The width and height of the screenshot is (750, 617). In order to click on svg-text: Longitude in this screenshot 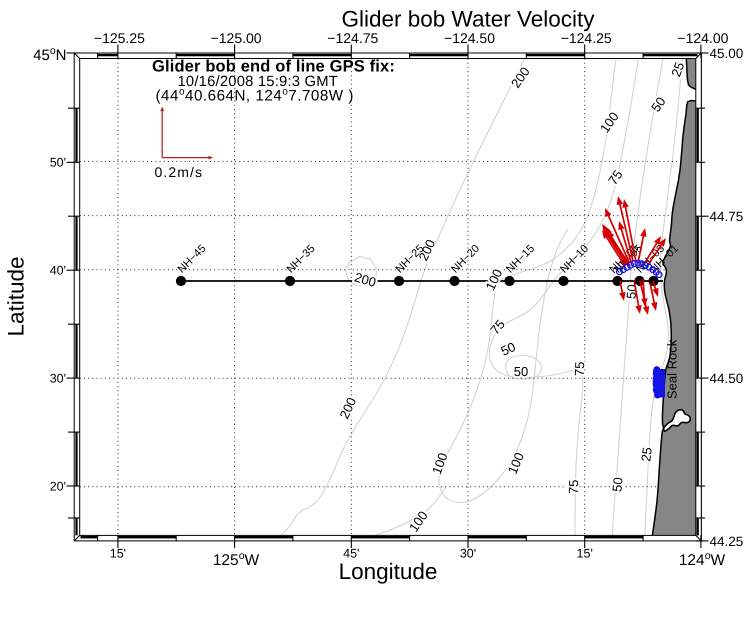, I will do `click(388, 571)`.